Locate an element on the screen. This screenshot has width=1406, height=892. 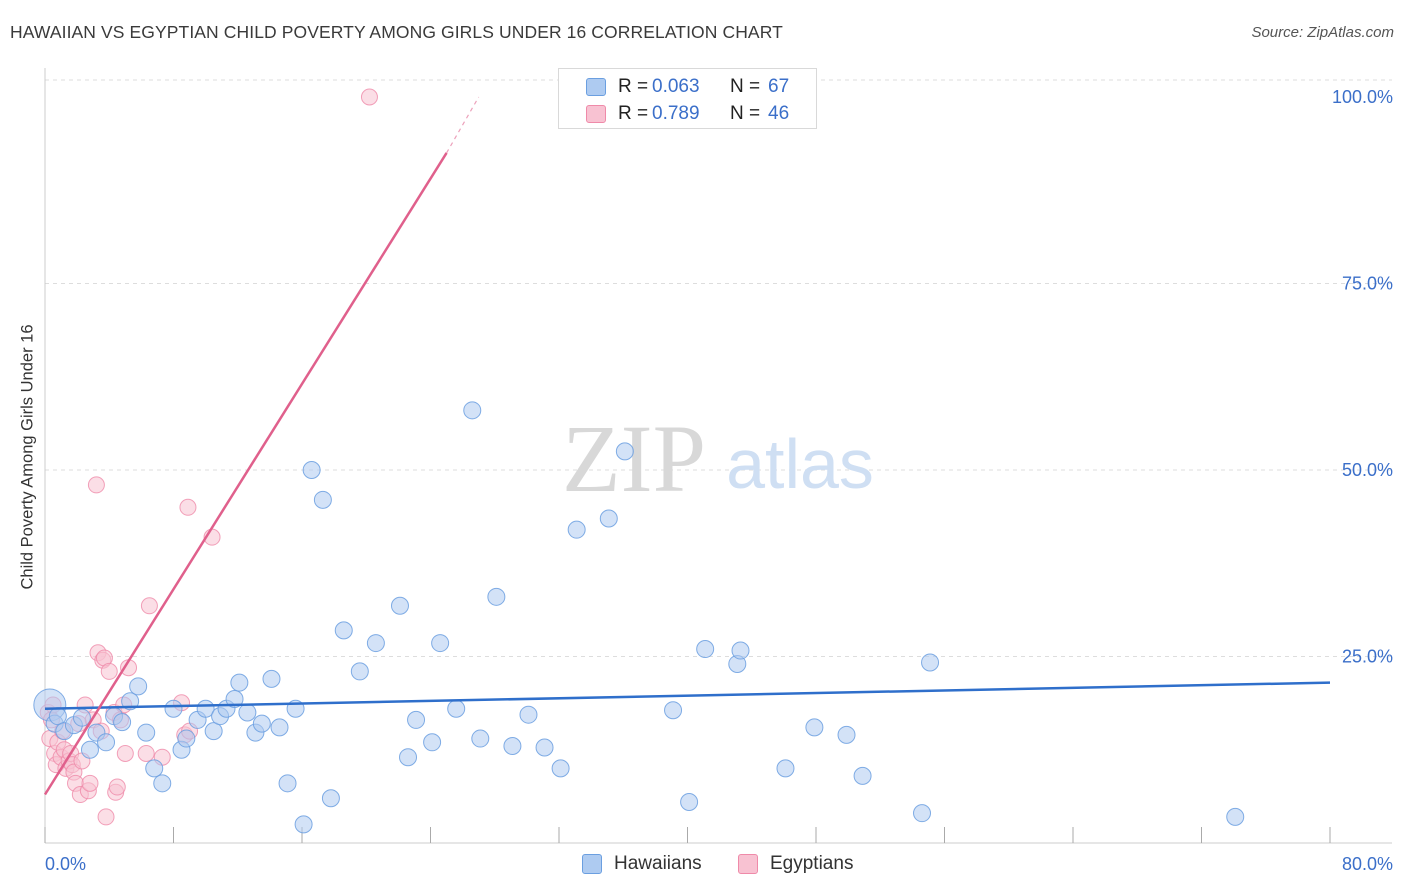
watermark: ZIP atlas is located at coordinates (718, 458).